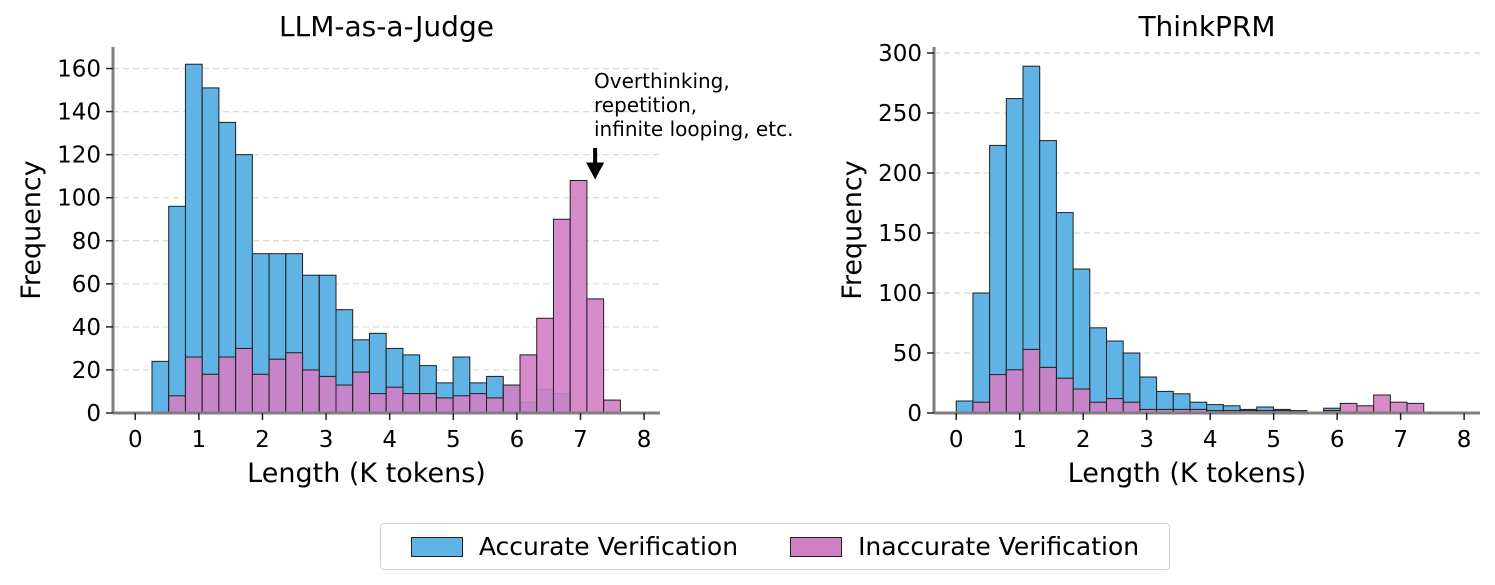 This screenshot has height=585, width=1495. I want to click on chart2-xtick-label: 0, so click(956, 440).